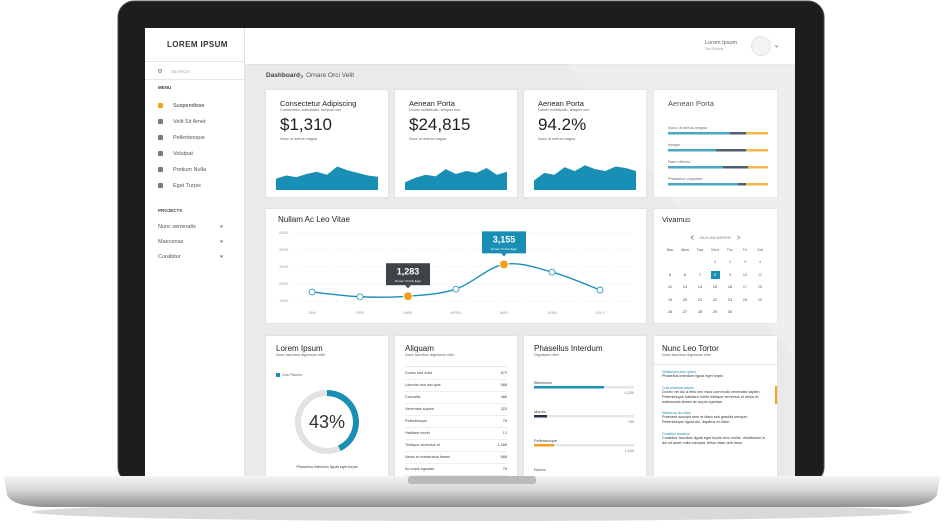 The width and height of the screenshot is (944, 530). Describe the element at coordinates (715, 237) in the screenshot. I see `calendar-month: NULLAM SAPIEN` at that location.